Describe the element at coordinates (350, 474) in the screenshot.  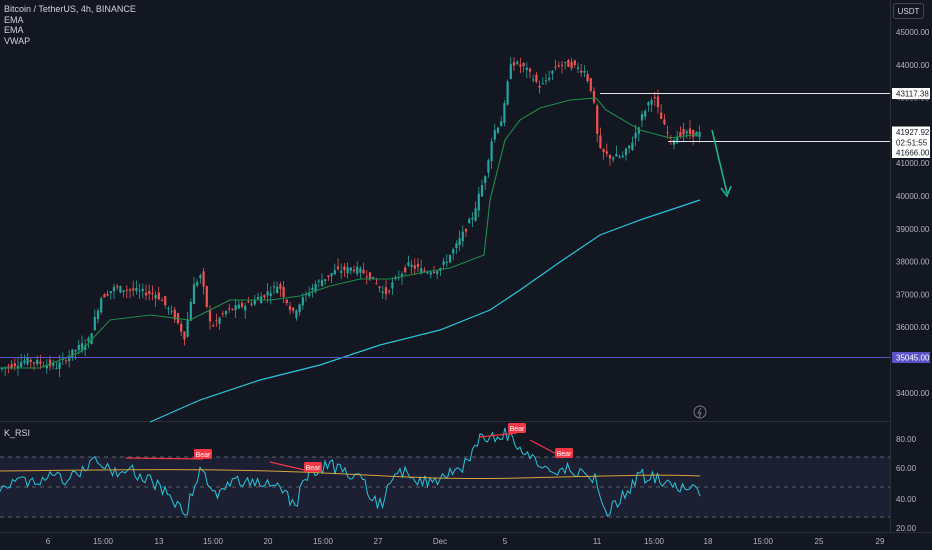
I see `rsi-signal-line` at that location.